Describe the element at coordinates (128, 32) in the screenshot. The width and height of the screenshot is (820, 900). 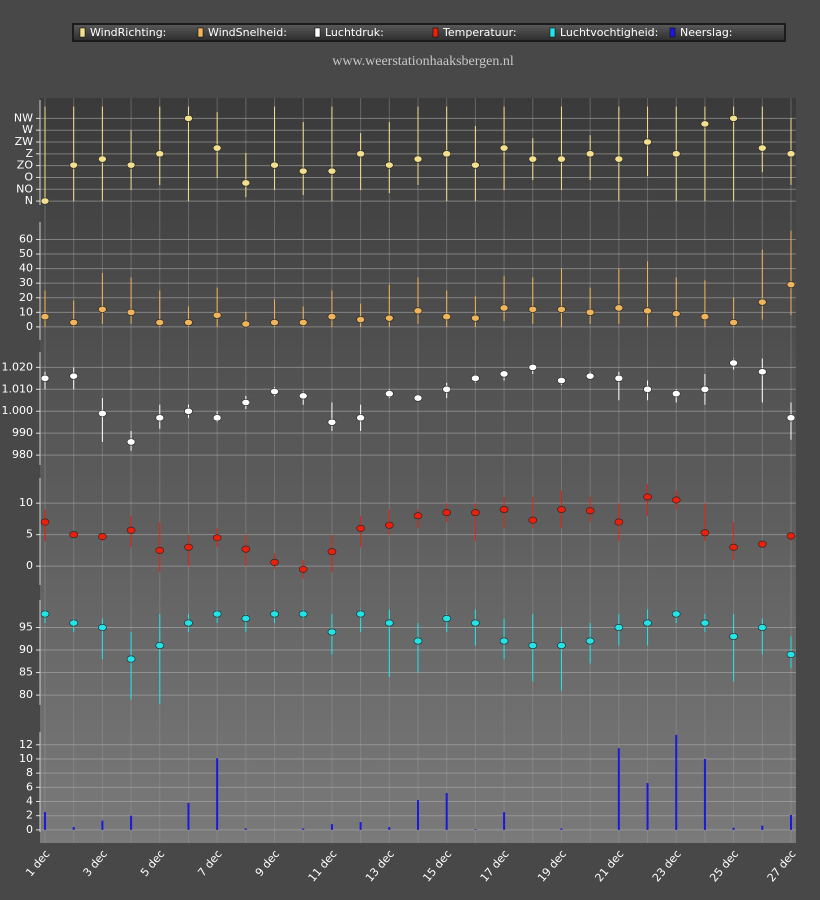
I see `legend-label: WindRichting:` at that location.